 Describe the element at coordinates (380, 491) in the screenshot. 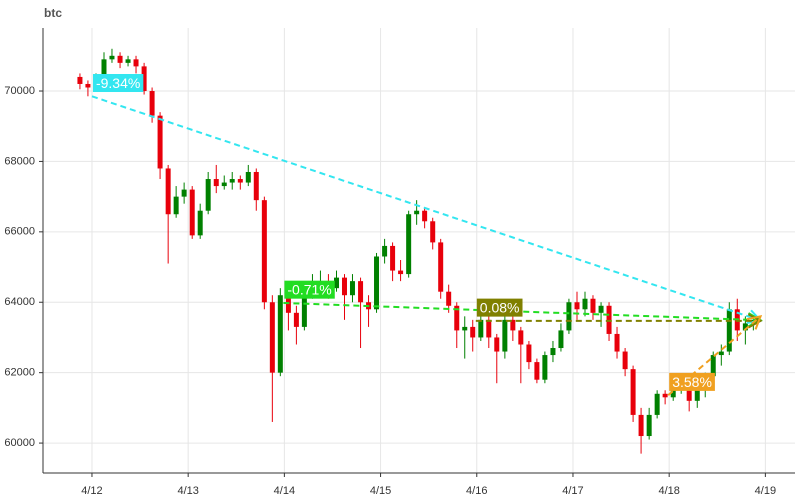

I see `x-tick-label: 4/15` at that location.